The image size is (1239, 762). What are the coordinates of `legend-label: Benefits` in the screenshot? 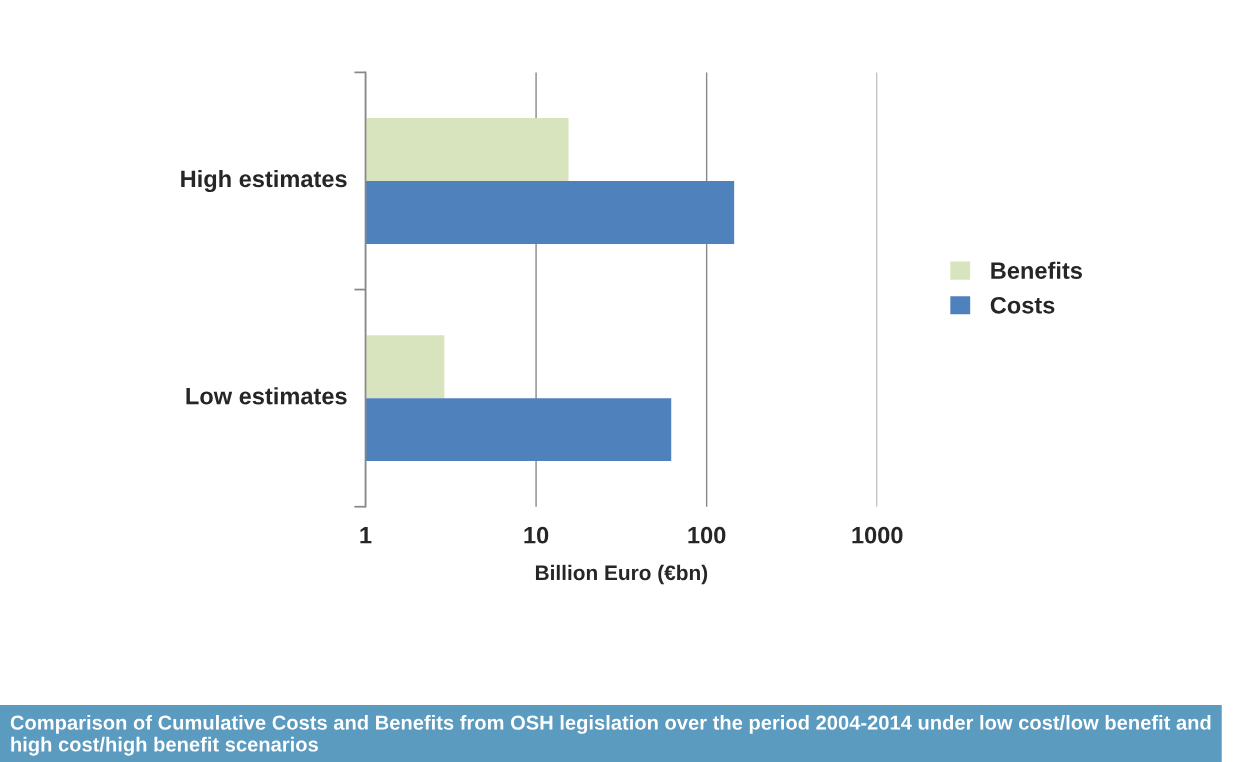 It's located at (1036, 270).